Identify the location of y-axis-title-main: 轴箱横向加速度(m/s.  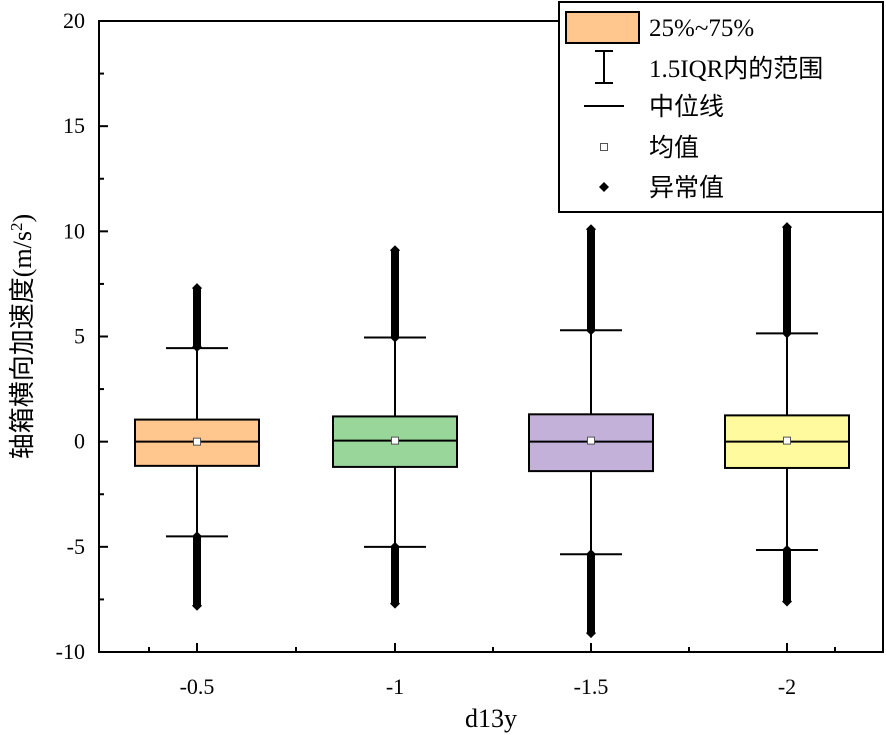
(22, 345).